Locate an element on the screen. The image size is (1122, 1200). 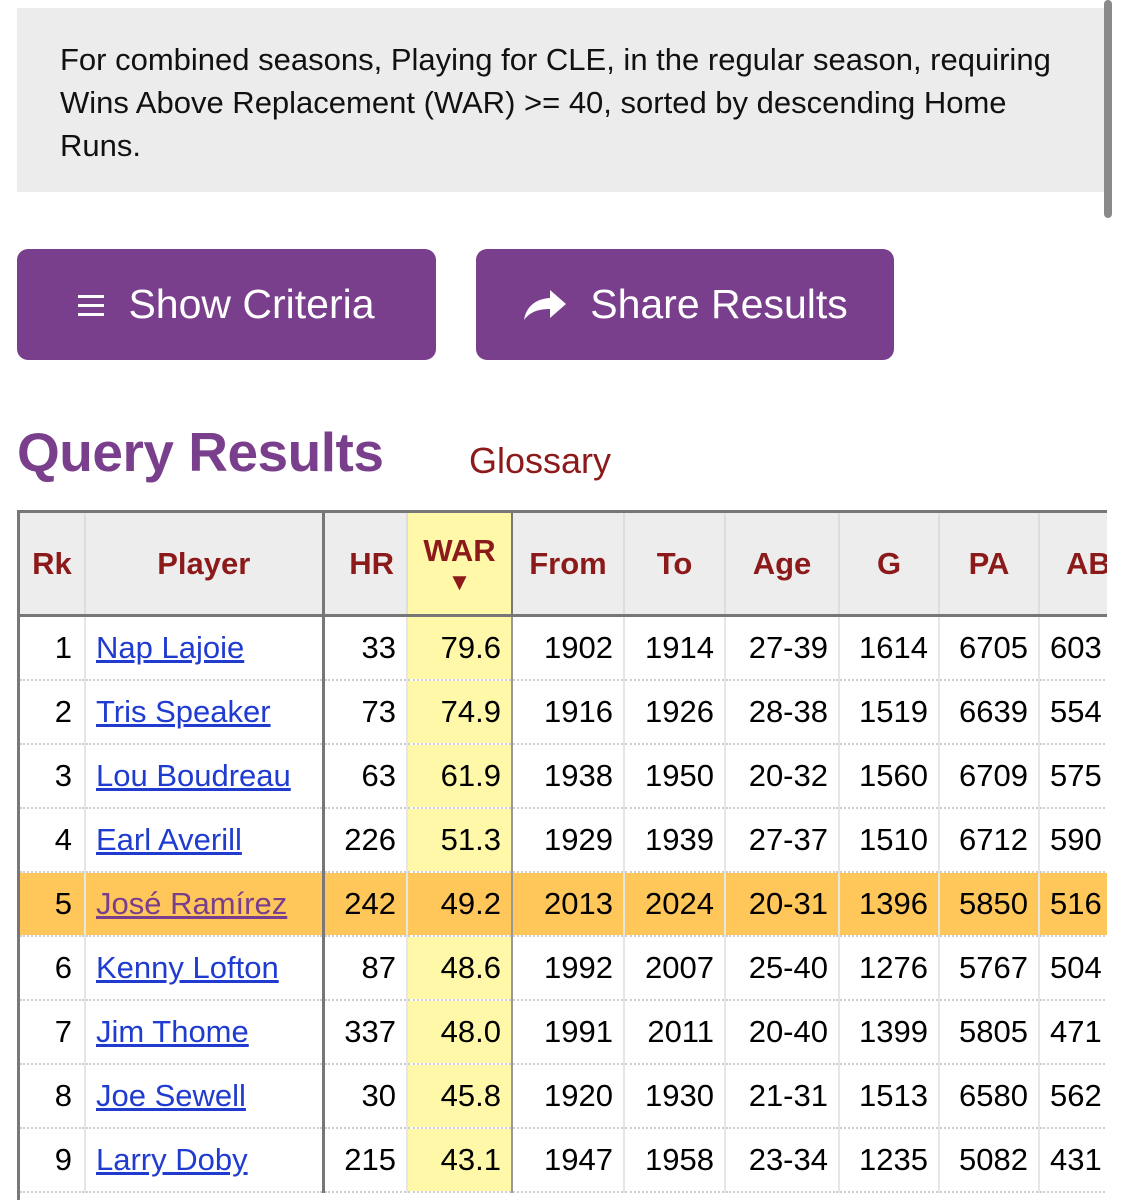
from-cell: 1991 is located at coordinates (568, 1032).